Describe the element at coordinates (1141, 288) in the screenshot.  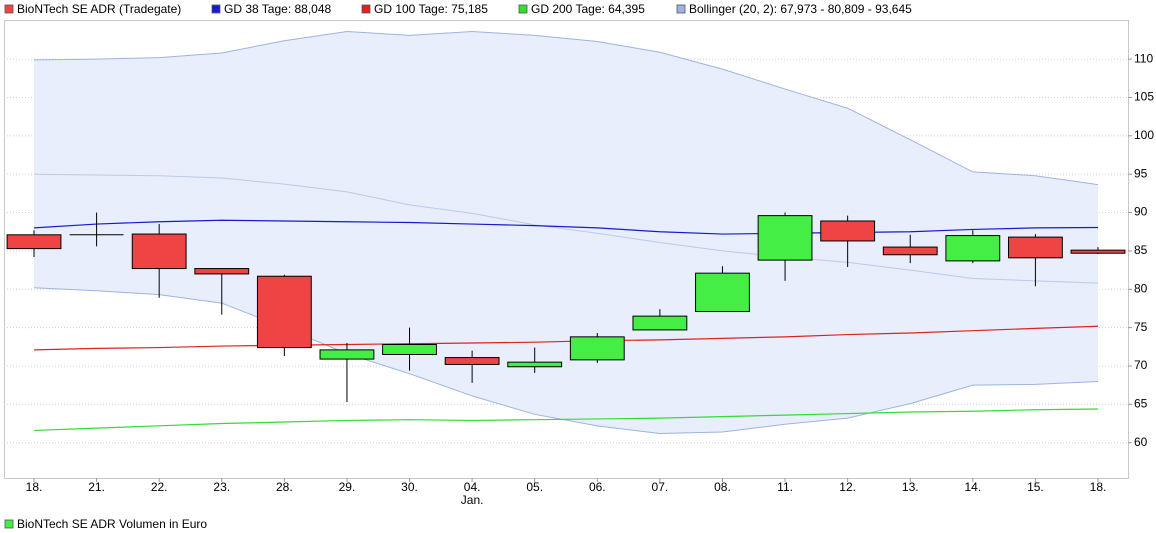
I see `y-tick-label: 80` at that location.